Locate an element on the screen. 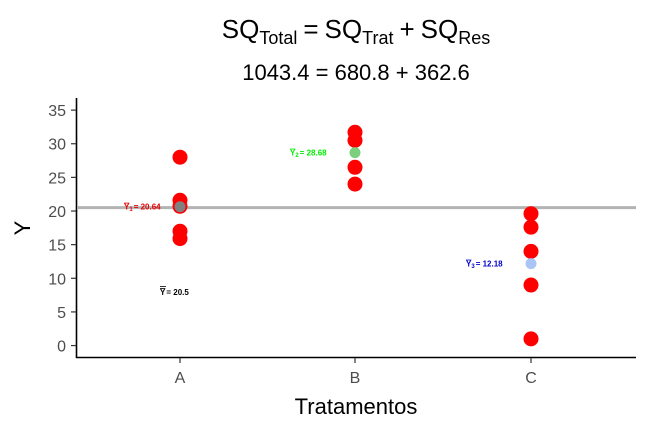  title-sq-trat: SQ is located at coordinates (344, 29).